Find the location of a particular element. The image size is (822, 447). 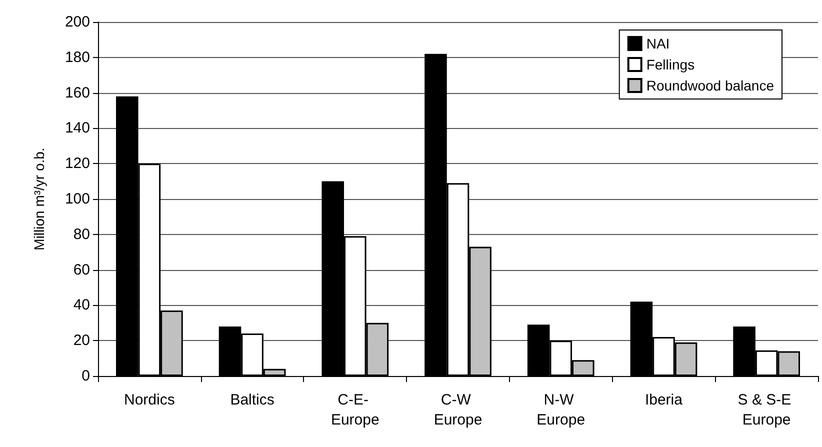

y-tick-label: 160 is located at coordinates (77, 93).